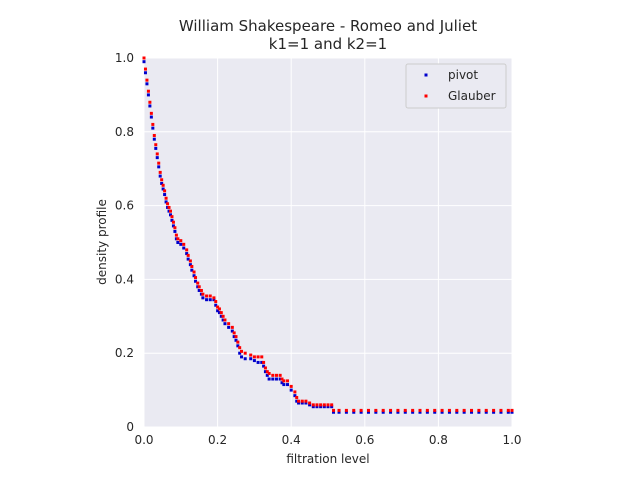 The image size is (640, 480). I want to click on legend-marker-pivot, so click(426, 75).